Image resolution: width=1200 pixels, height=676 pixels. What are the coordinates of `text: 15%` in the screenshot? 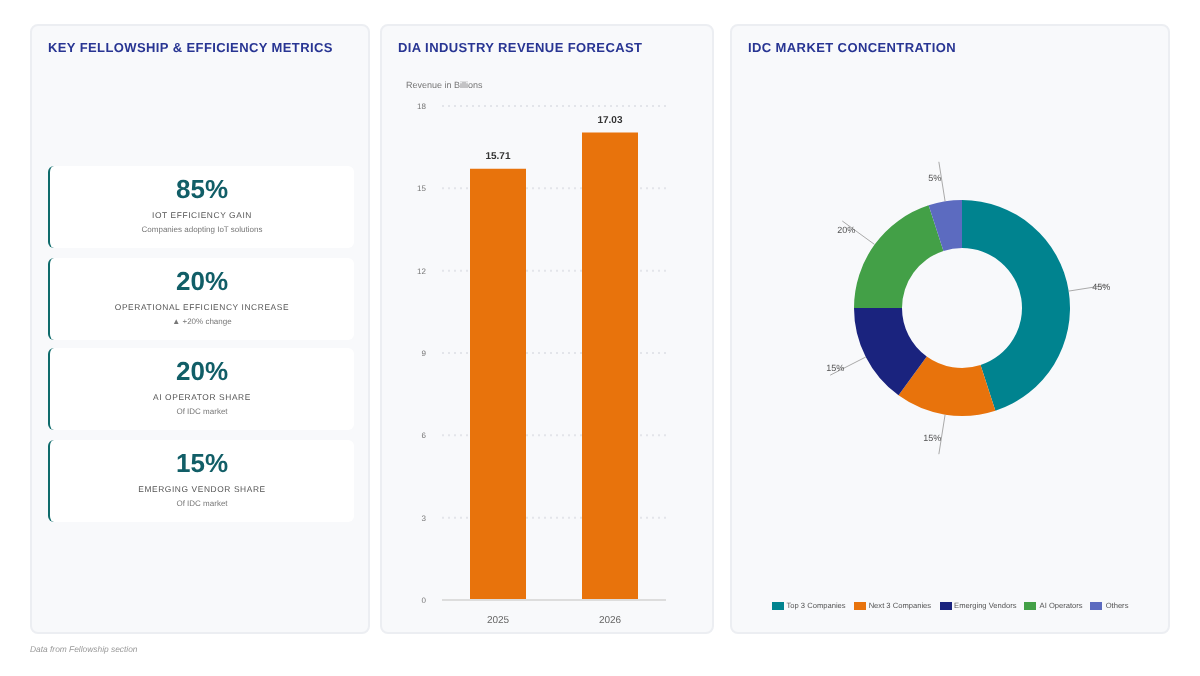 It's located at (202, 462).